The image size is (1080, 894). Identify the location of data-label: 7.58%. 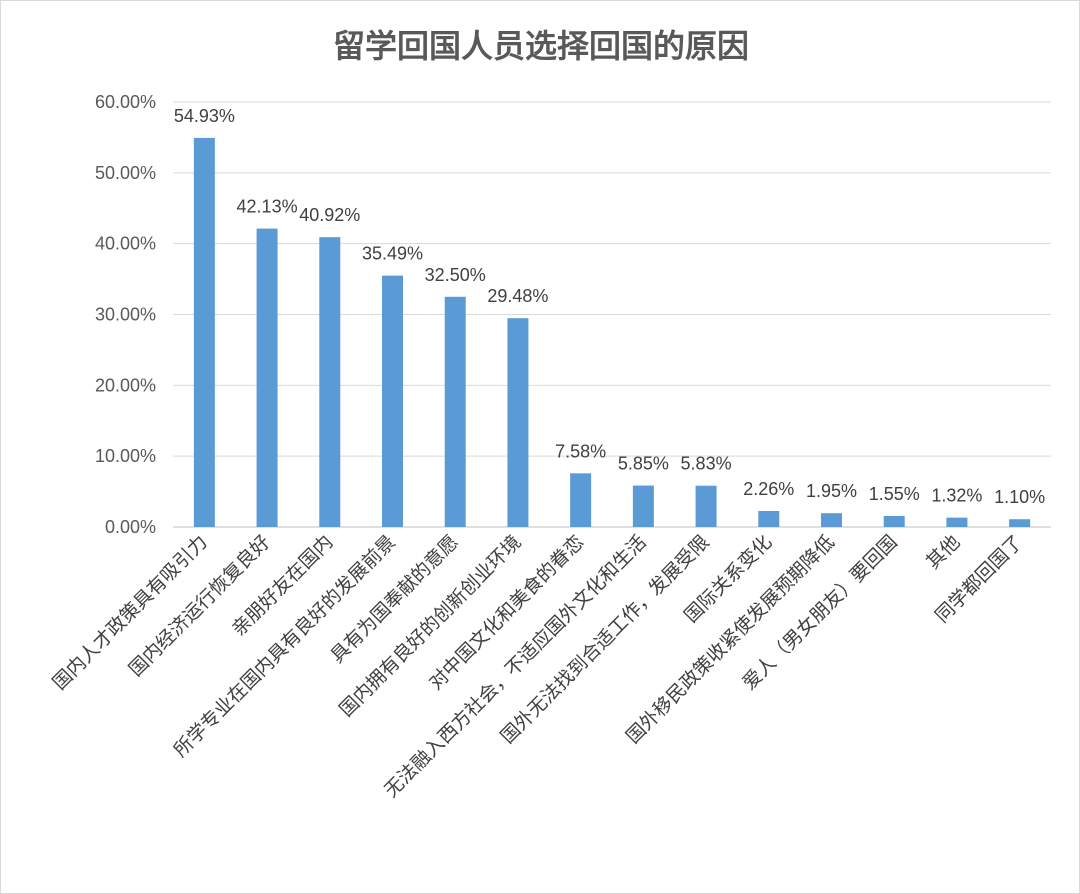
(580, 451).